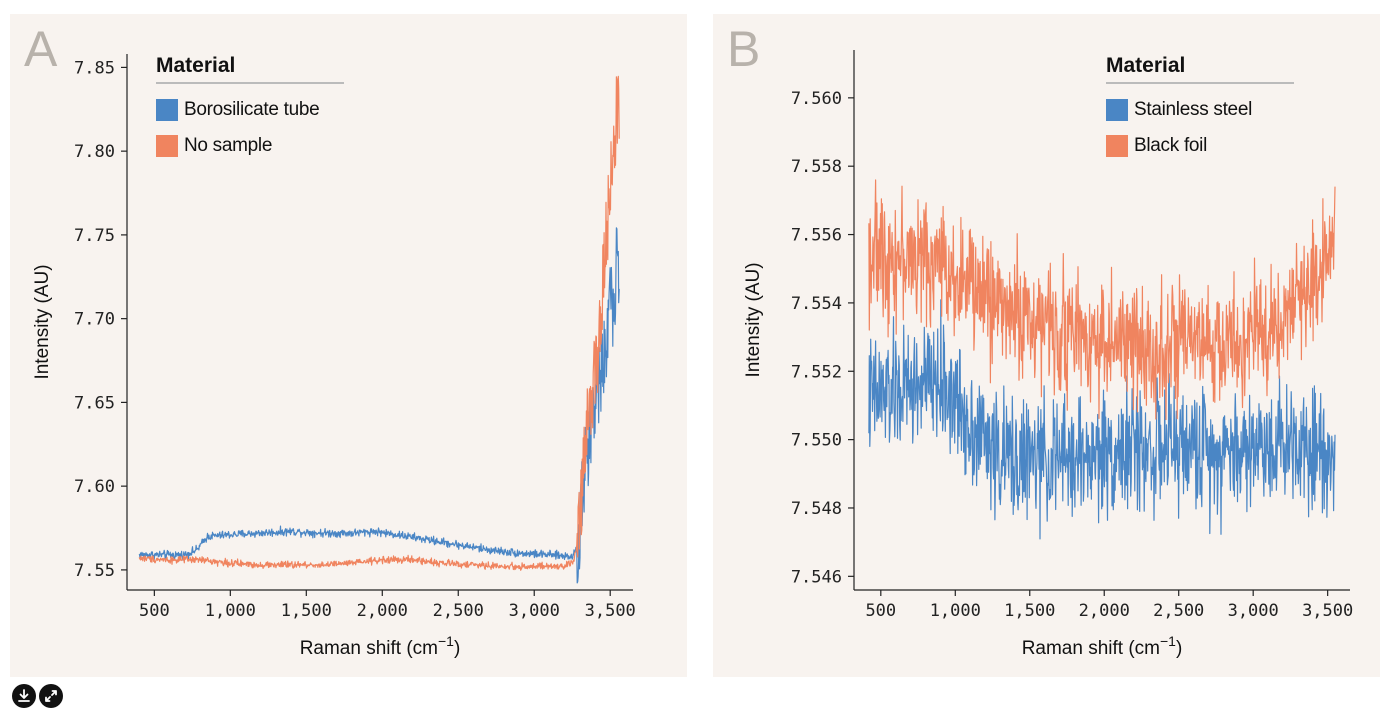  What do you see at coordinates (816, 577) in the screenshot?
I see `y-tick-label: 7.546` at bounding box center [816, 577].